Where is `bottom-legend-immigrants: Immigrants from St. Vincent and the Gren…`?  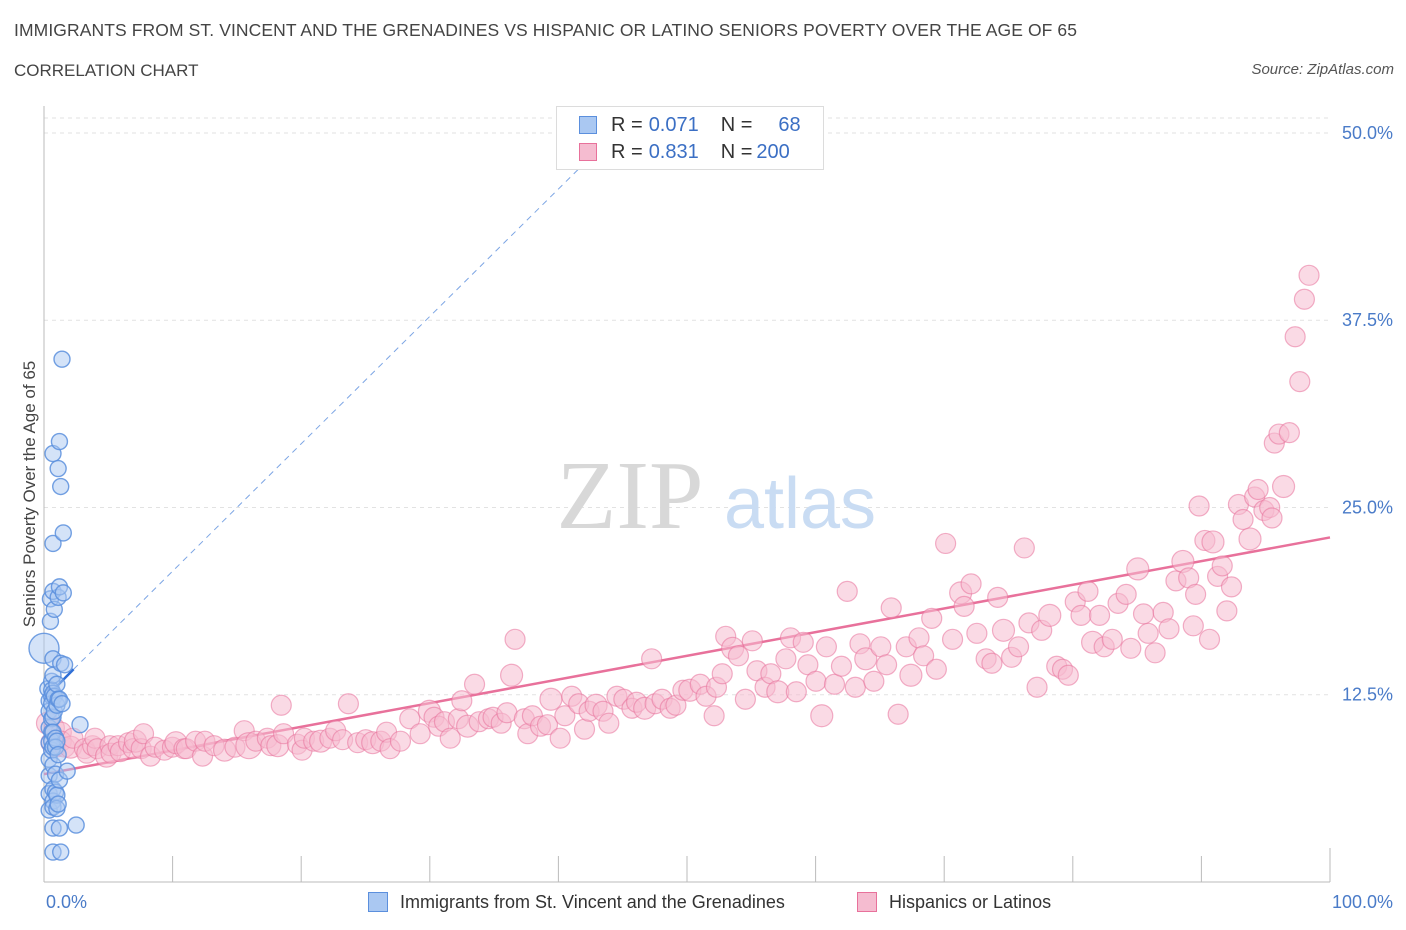
bottom-legend-immigrants: Immigrants from St. Vincent and the Gren… is located at coordinates (576, 902).